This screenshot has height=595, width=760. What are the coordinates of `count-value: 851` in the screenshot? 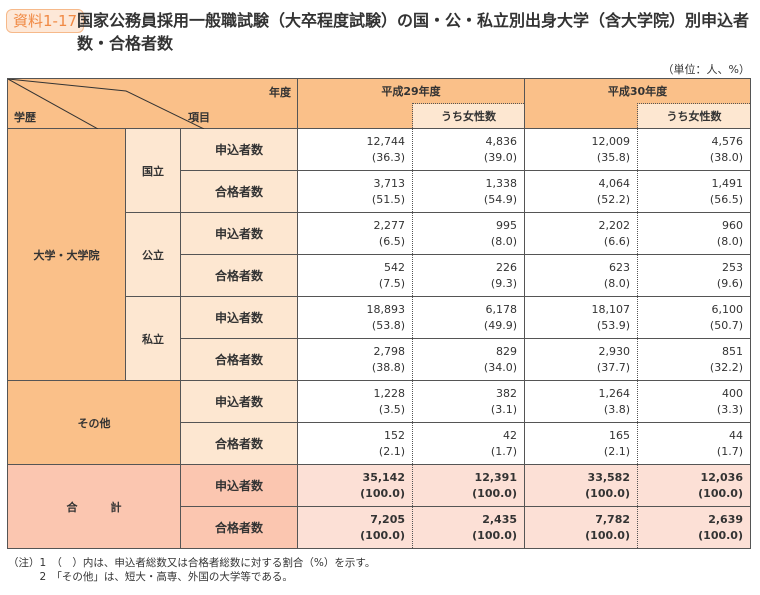 It's located at (732, 351).